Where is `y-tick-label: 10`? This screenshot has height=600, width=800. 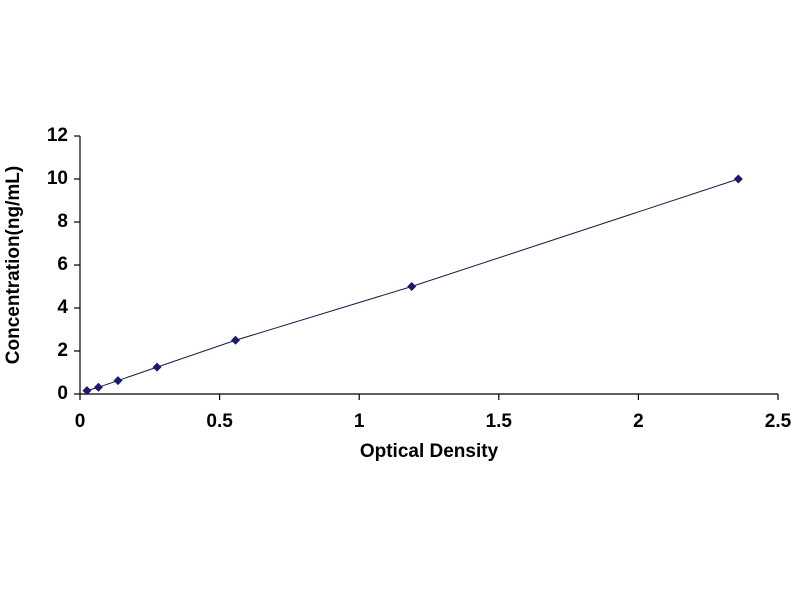 y-tick-label: 10 is located at coordinates (57, 178).